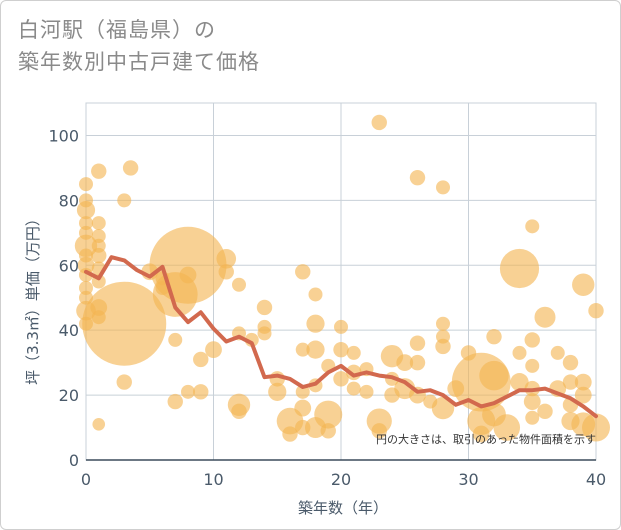  I want to click on x-tick-label: 40, so click(596, 479).